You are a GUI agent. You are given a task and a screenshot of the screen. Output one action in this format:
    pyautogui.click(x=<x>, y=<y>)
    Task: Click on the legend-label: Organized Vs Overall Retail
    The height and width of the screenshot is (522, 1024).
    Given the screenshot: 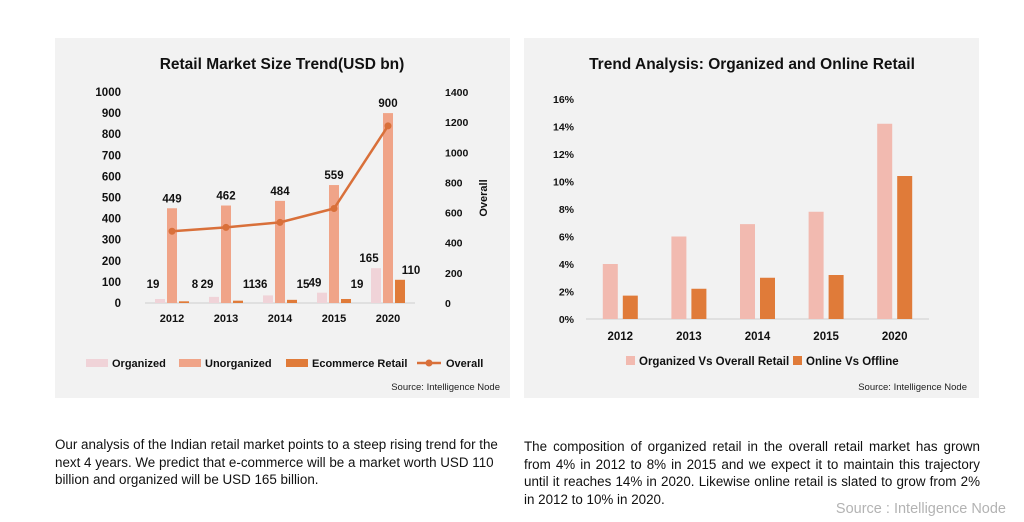 What is the action you would take?
    pyautogui.click(x=714, y=362)
    